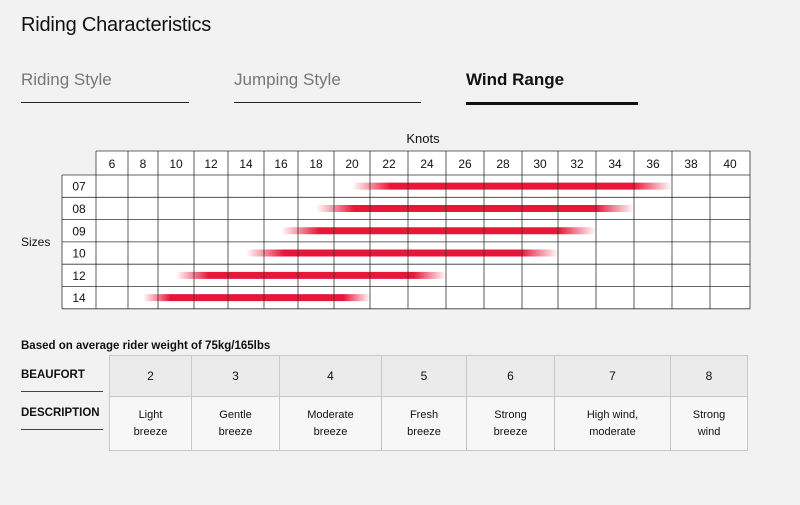 The image size is (800, 505). What do you see at coordinates (62, 380) in the screenshot?
I see `beaufort-label: BEAUFORT` at bounding box center [62, 380].